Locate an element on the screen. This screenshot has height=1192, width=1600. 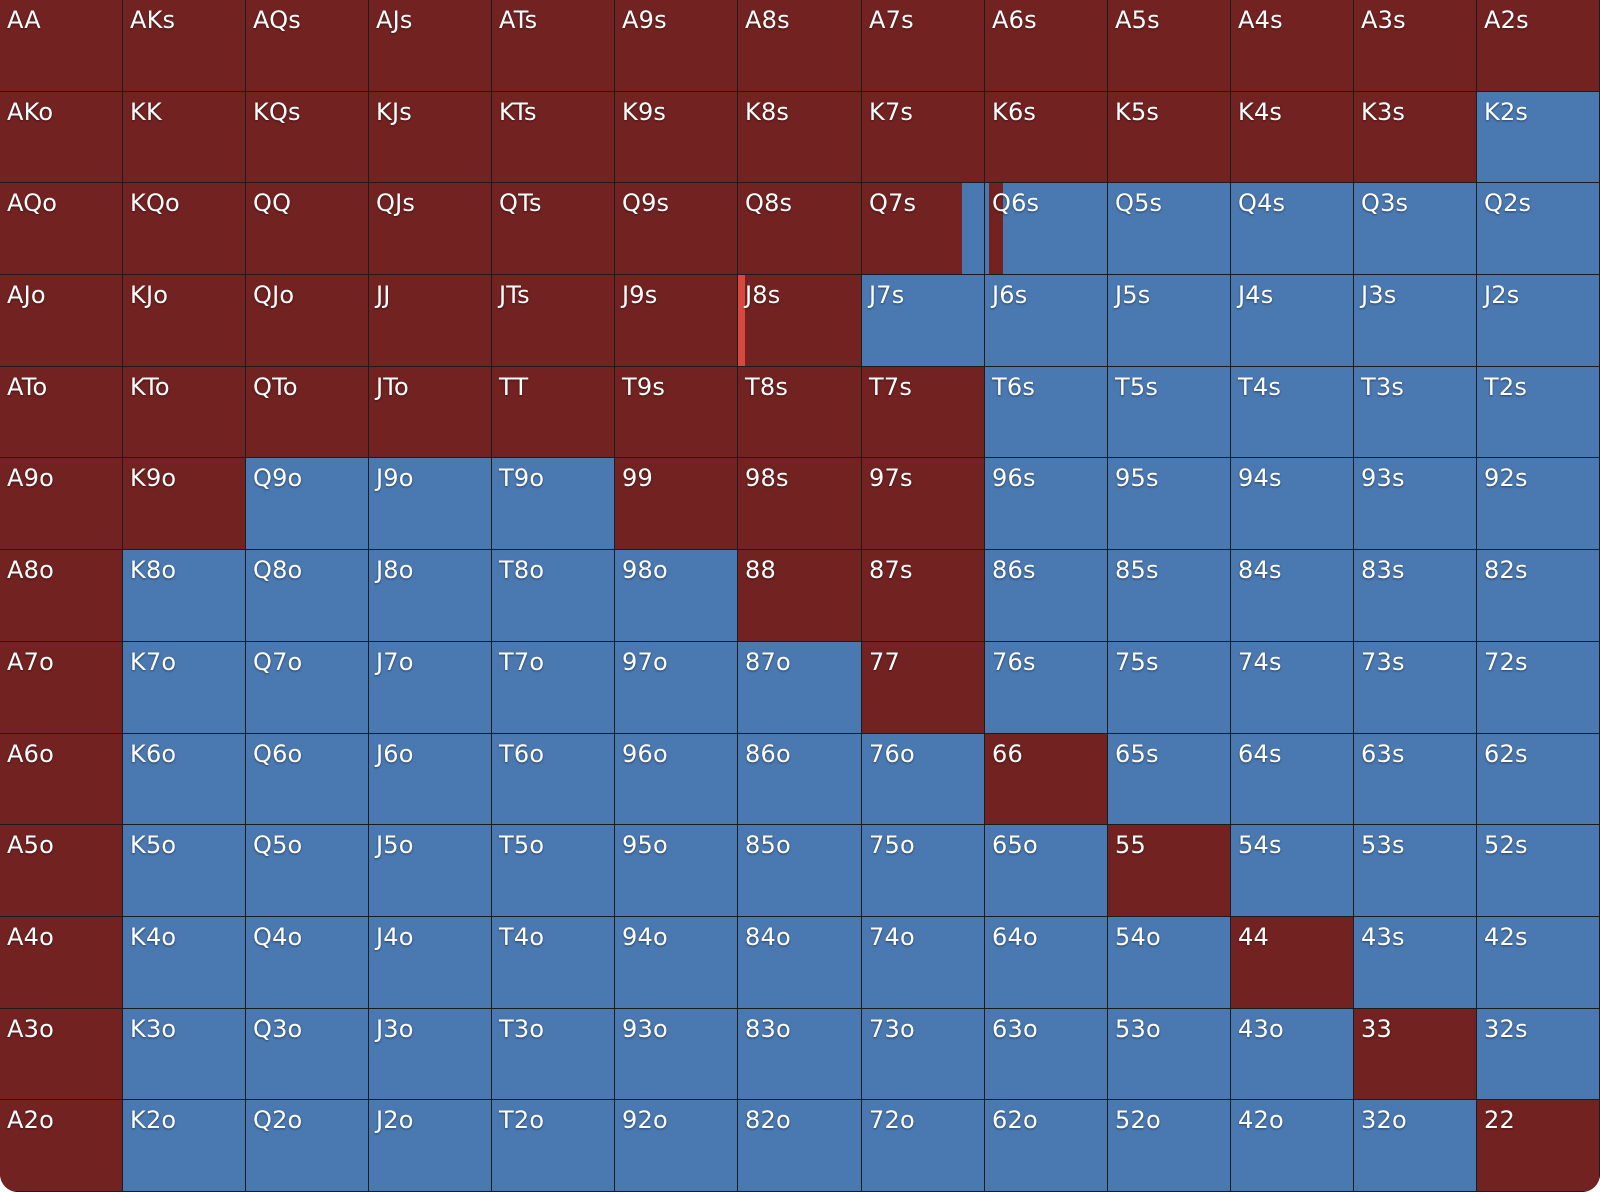
hand-cell-t8o: T8o is located at coordinates (553, 596).